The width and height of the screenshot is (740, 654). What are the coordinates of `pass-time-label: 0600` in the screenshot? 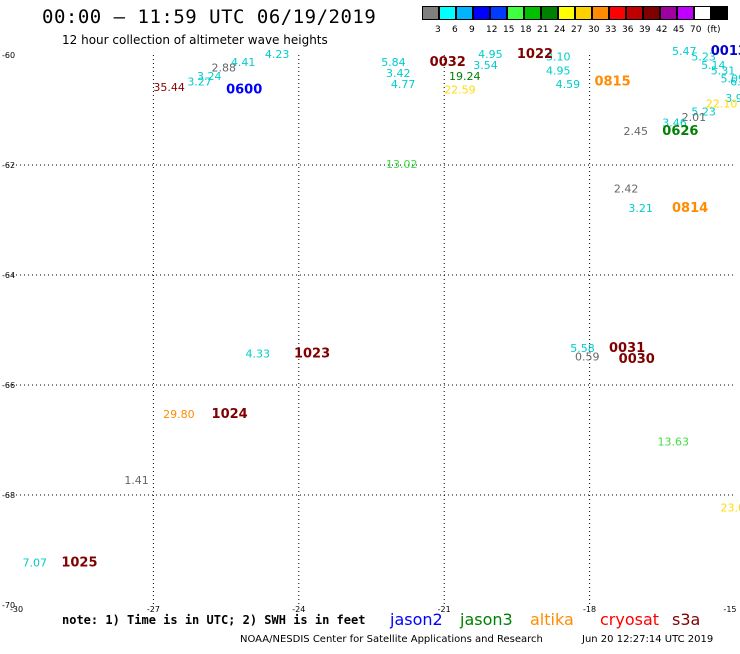 It's located at (244, 90).